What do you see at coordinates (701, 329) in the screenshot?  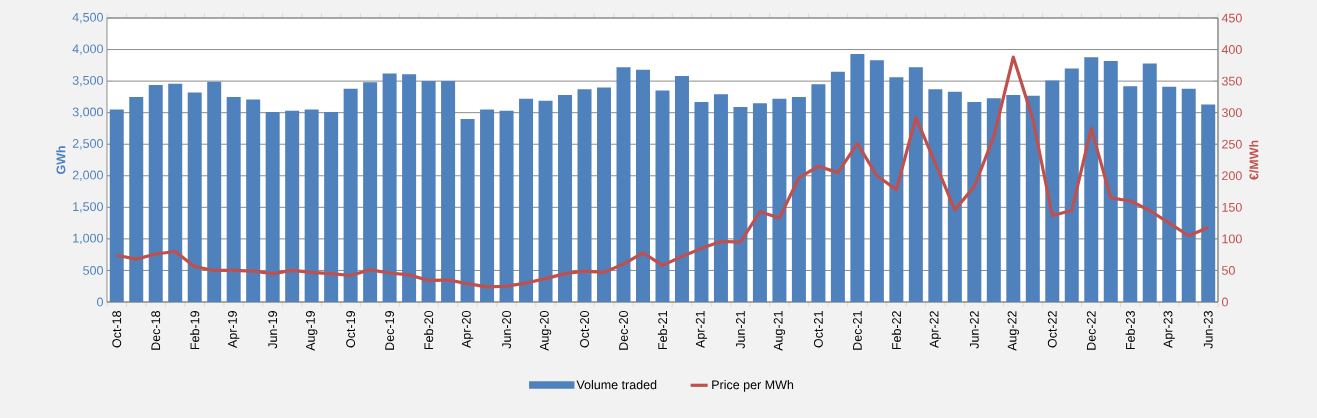 I see `x-tick-label: Apr-21` at bounding box center [701, 329].